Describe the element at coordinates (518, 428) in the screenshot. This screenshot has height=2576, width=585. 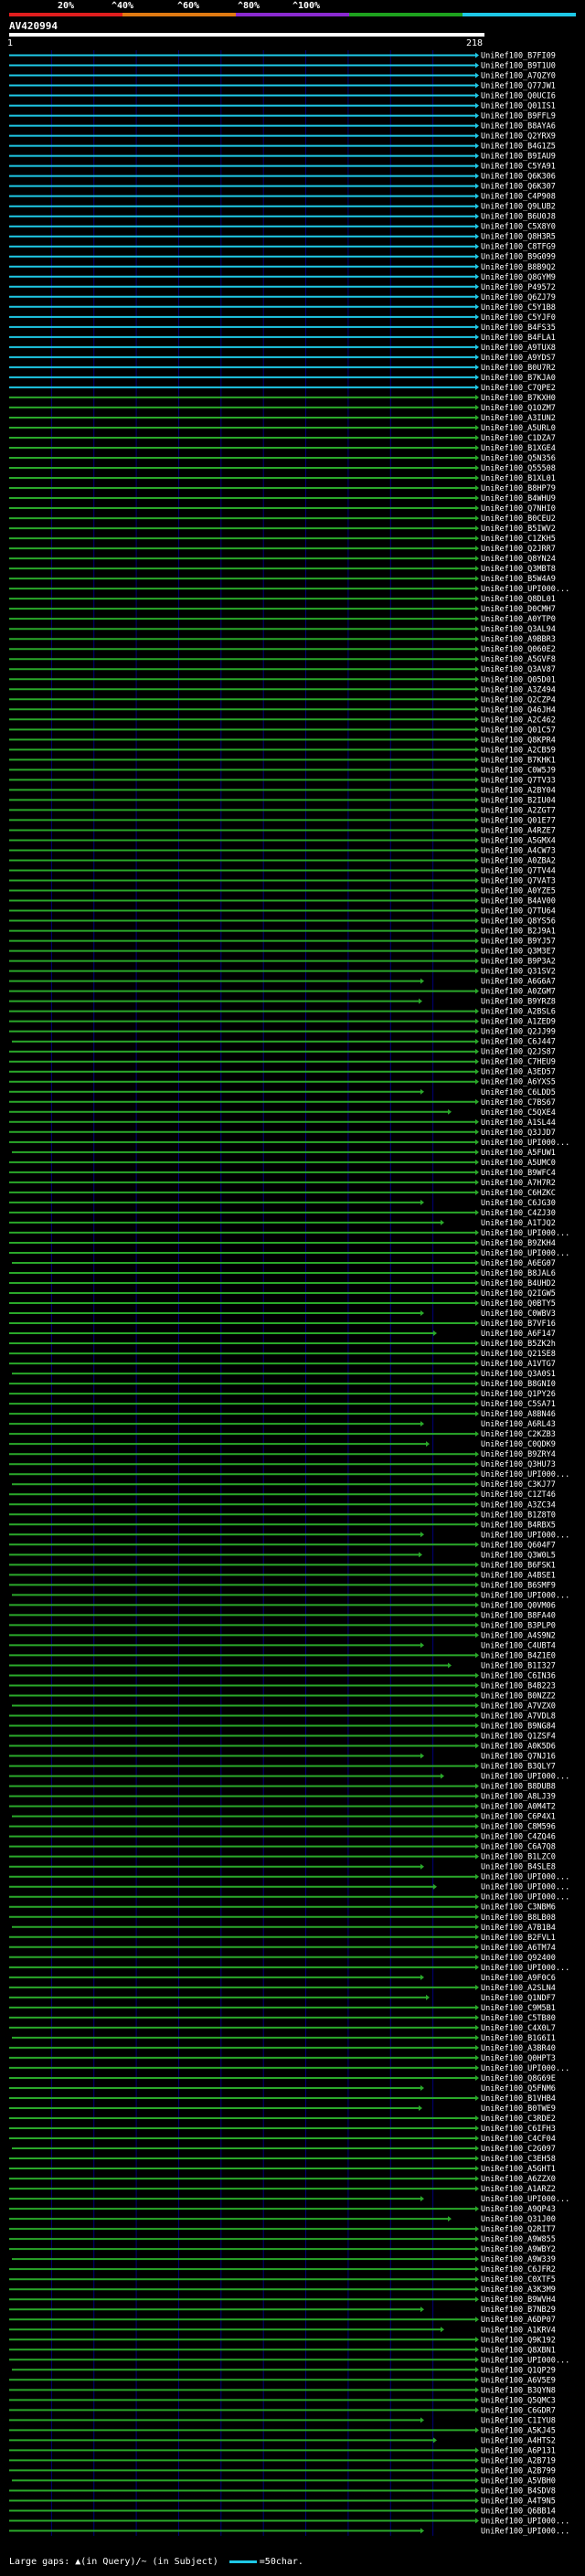
I see `hit-label: UniRef100_A5URL0` at that location.